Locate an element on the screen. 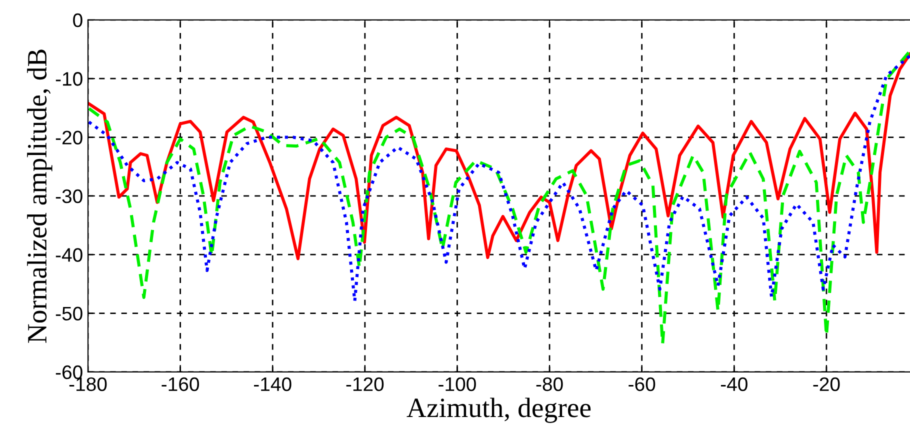 This screenshot has width=910, height=433. y-tick-label: -60 is located at coordinates (69, 372).